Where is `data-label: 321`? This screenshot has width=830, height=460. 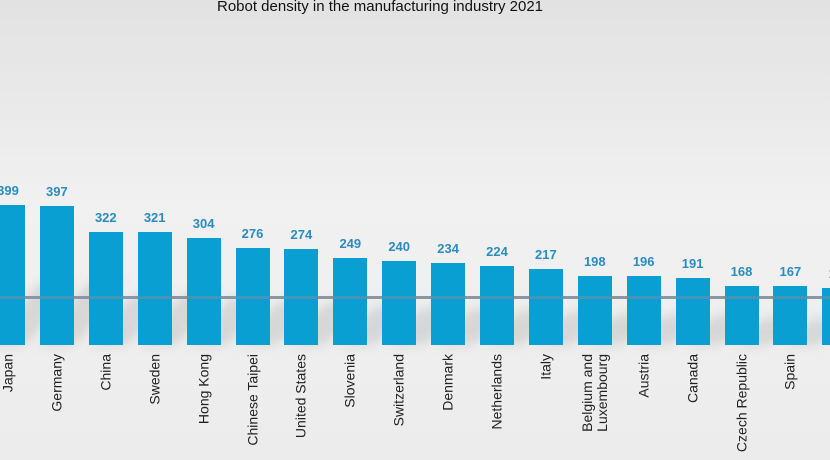
data-label: 321 is located at coordinates (154, 218).